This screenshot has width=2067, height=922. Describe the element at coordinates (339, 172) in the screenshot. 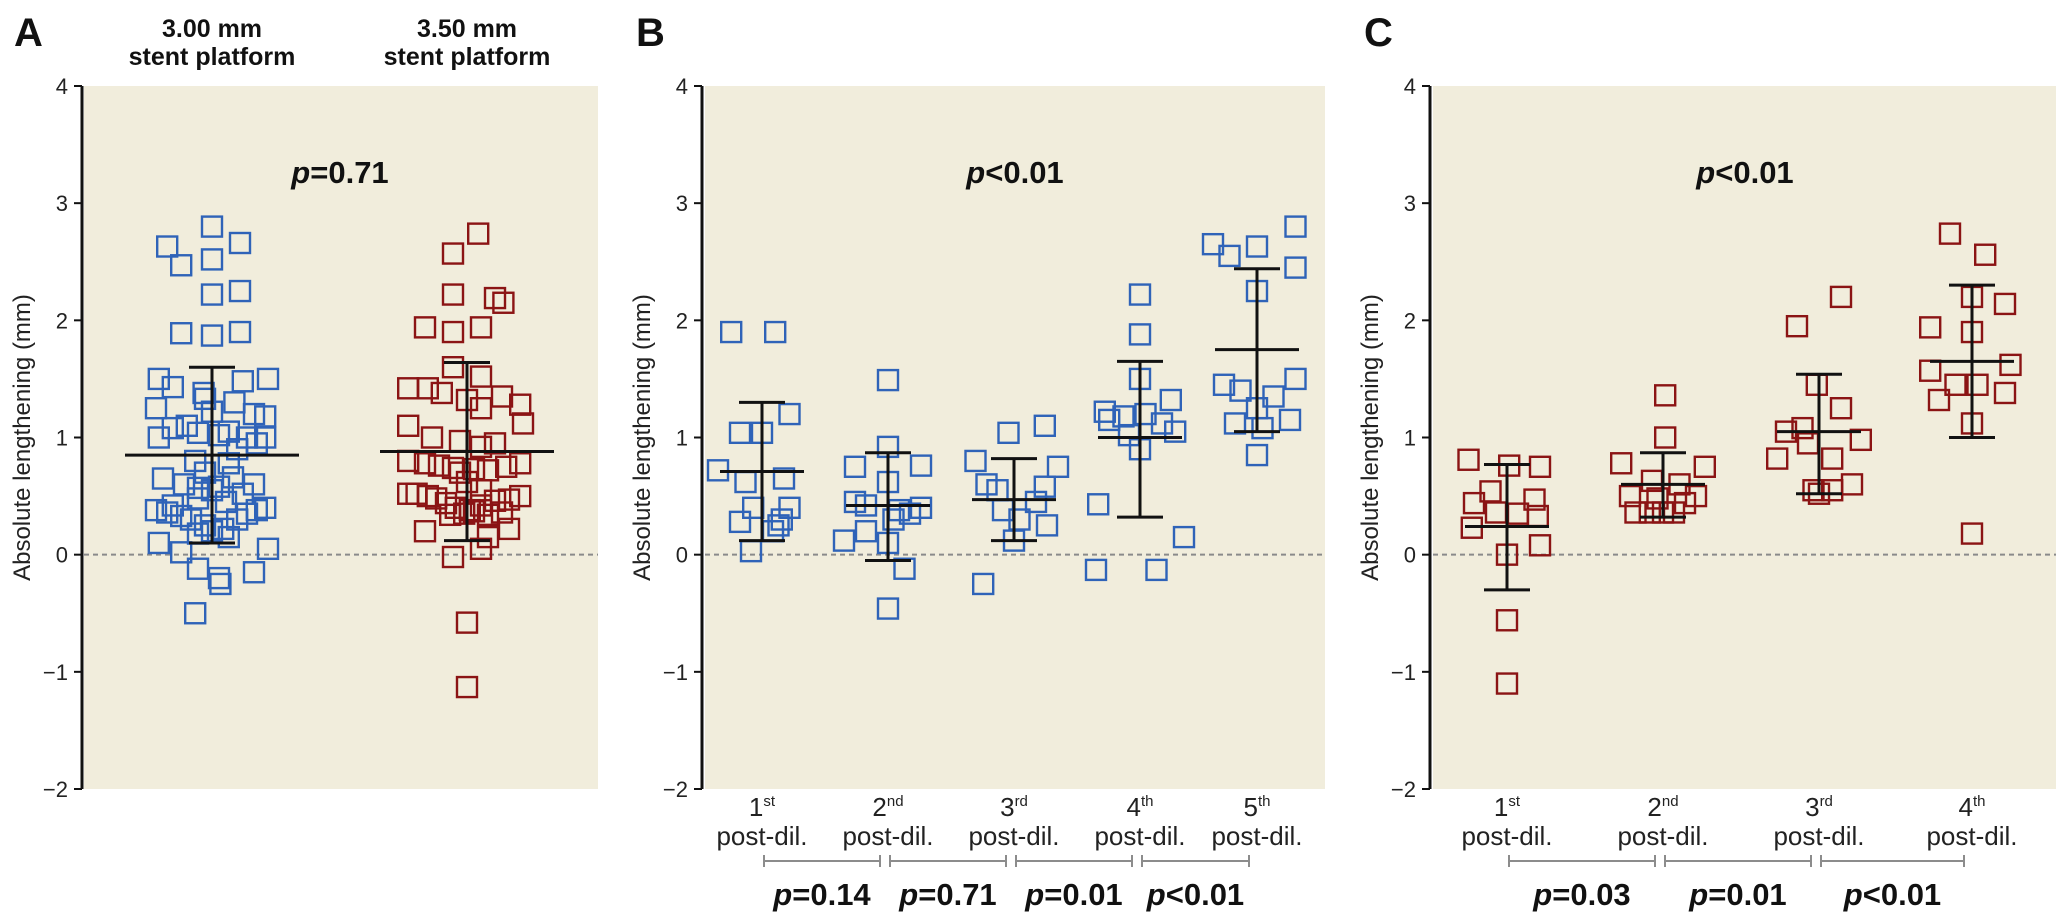

I see `overall-p-value: p=0.71` at that location.